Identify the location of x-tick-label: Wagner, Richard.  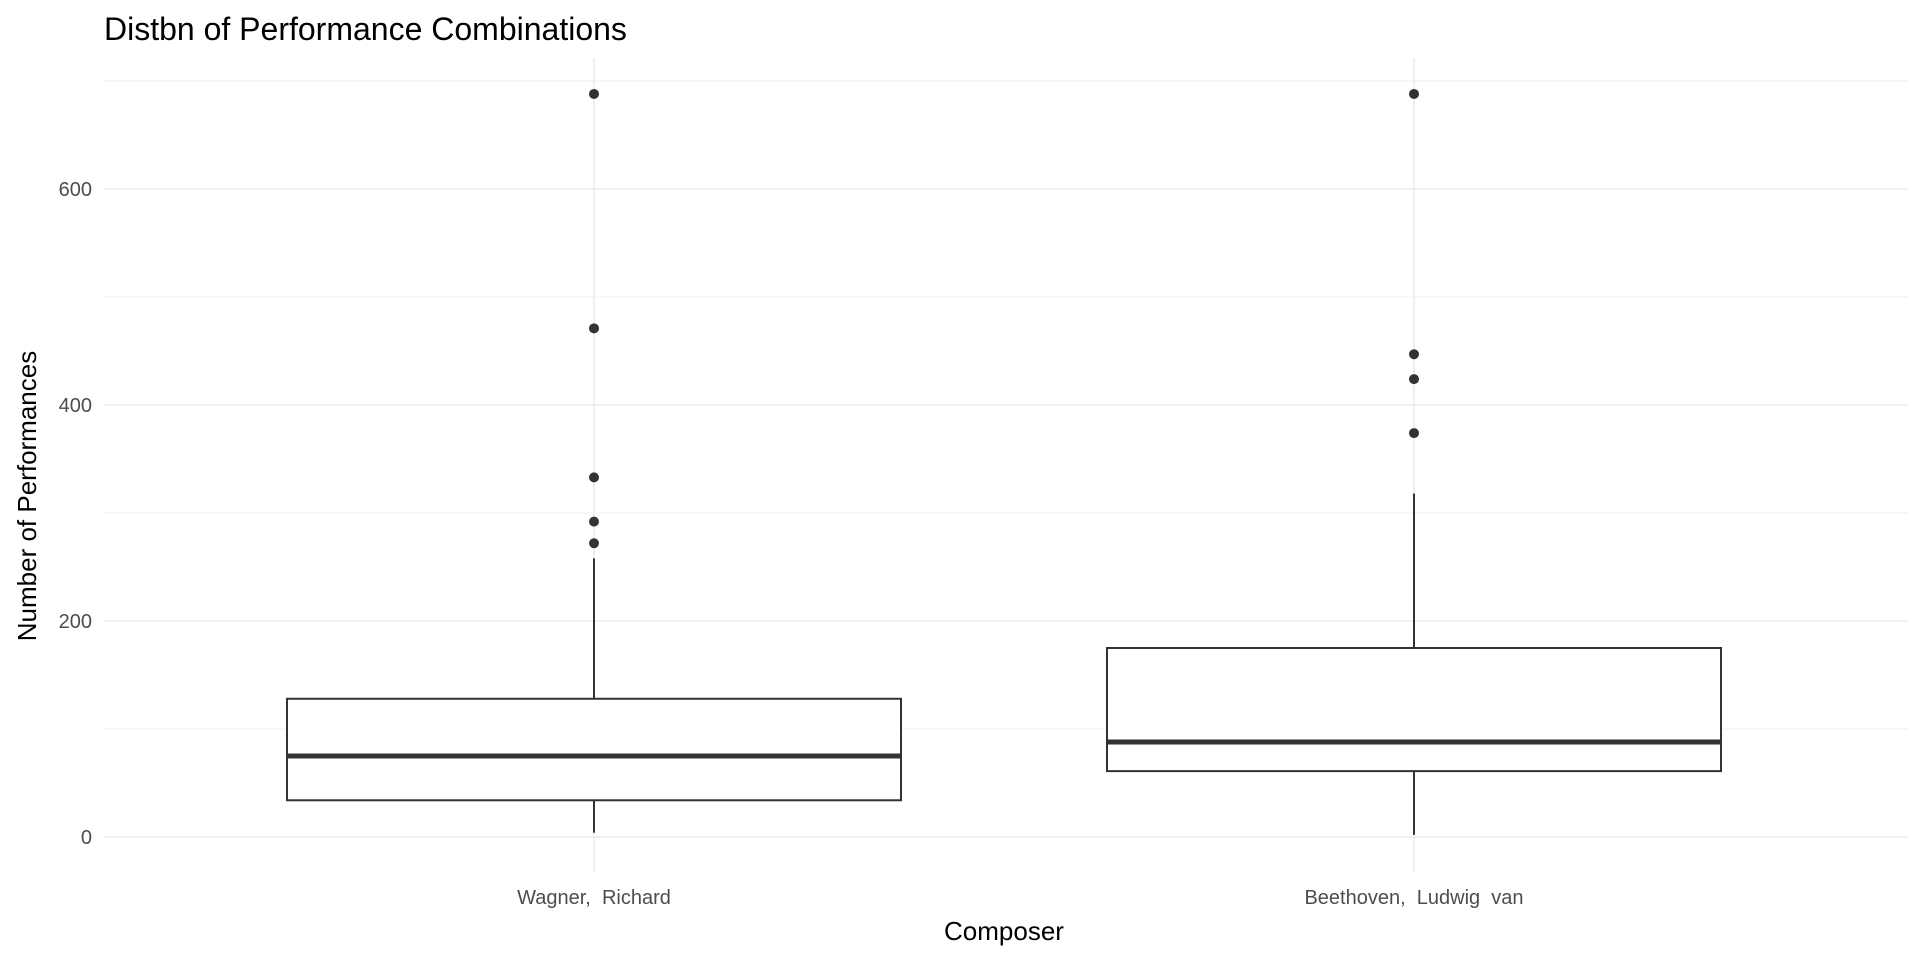
(594, 898).